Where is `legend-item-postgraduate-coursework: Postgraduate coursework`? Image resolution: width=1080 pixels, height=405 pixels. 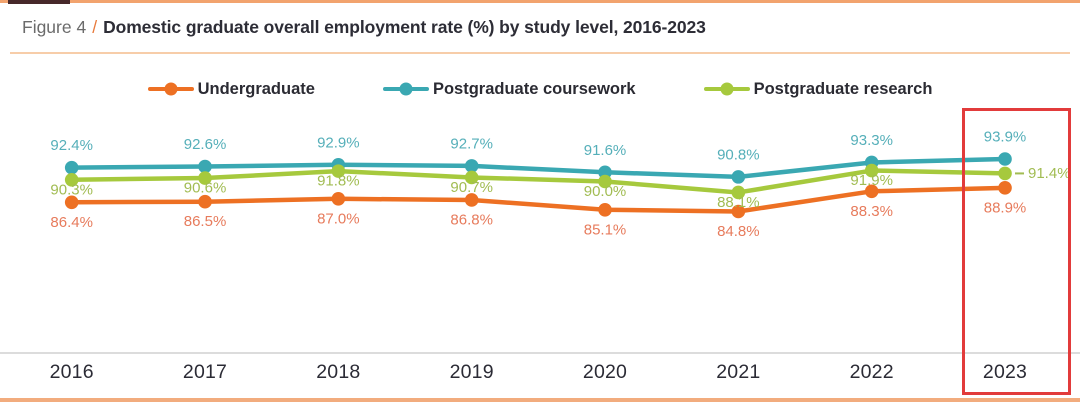
legend-item-postgraduate-coursework: Postgraduate coursework is located at coordinates (509, 89).